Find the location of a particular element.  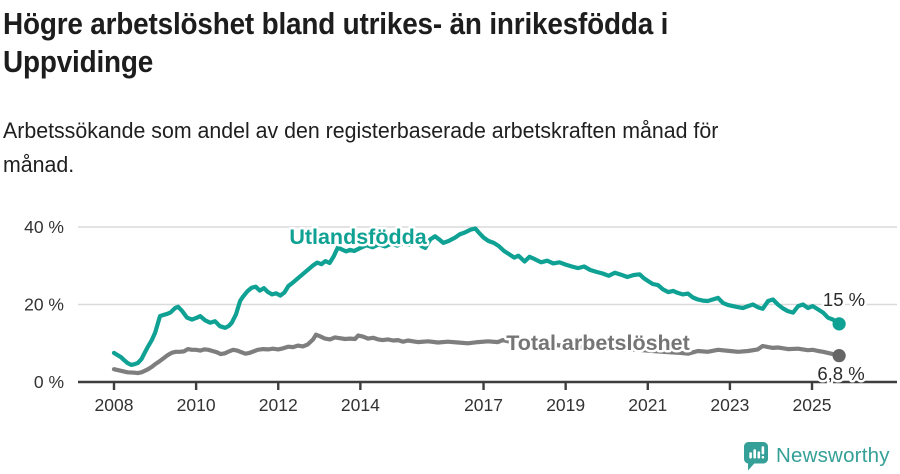

x-tick-label-2014: 2014 is located at coordinates (360, 405).